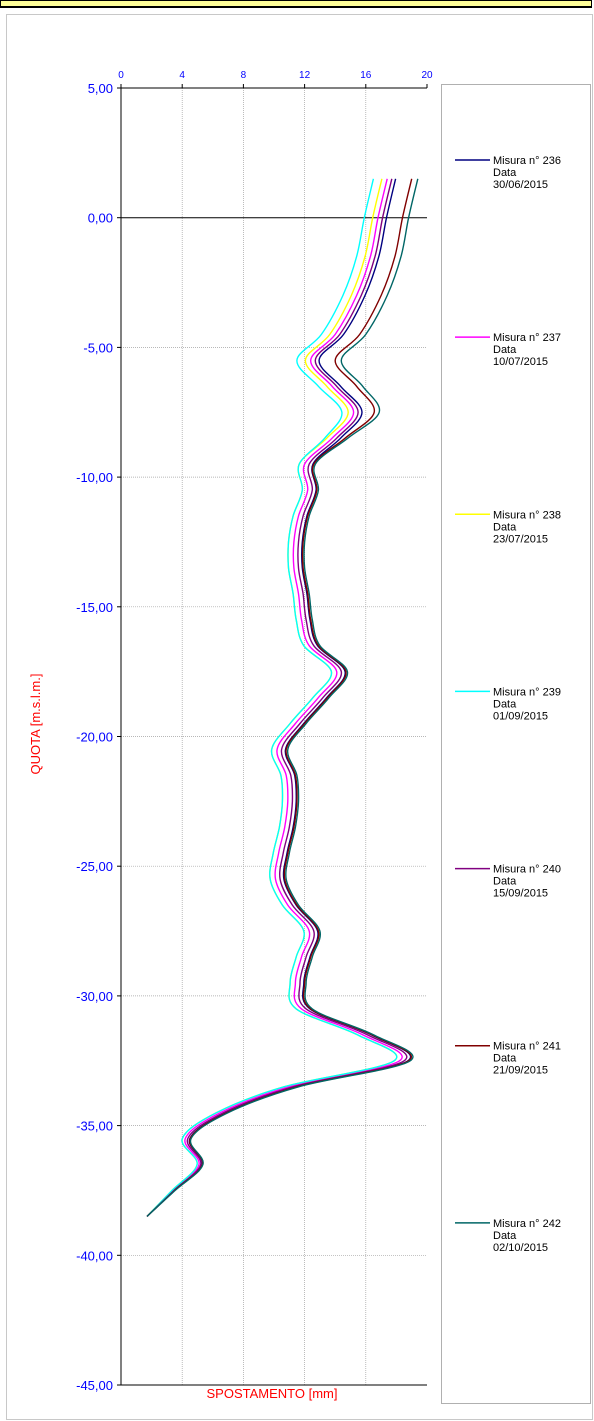  Describe the element at coordinates (427, 75) in the screenshot. I see `x-tick-label: 20` at that location.